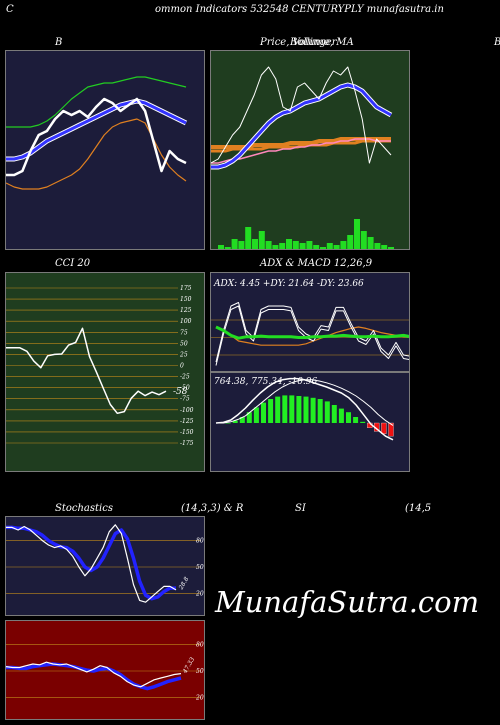 This screenshot has width=500, height=725. I want to click on title-price-ma: Price, Volume, MA, so click(307, 42).